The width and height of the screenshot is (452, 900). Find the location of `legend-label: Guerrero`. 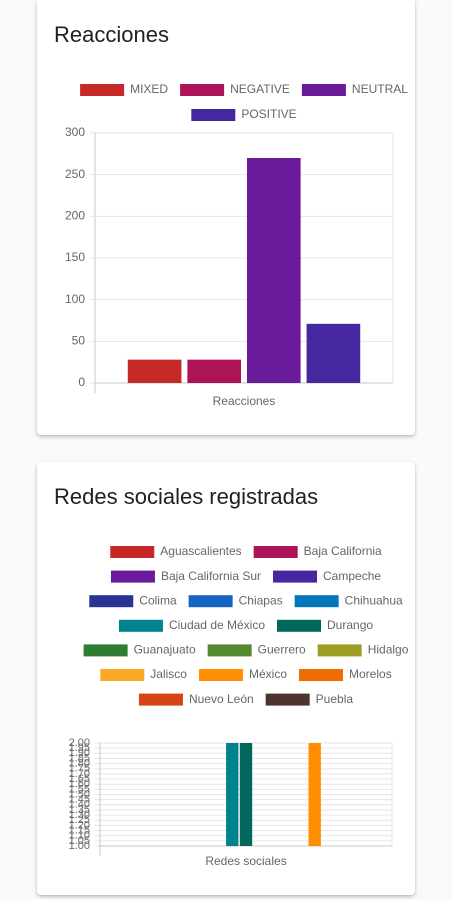

legend-label: Guerrero is located at coordinates (282, 650).